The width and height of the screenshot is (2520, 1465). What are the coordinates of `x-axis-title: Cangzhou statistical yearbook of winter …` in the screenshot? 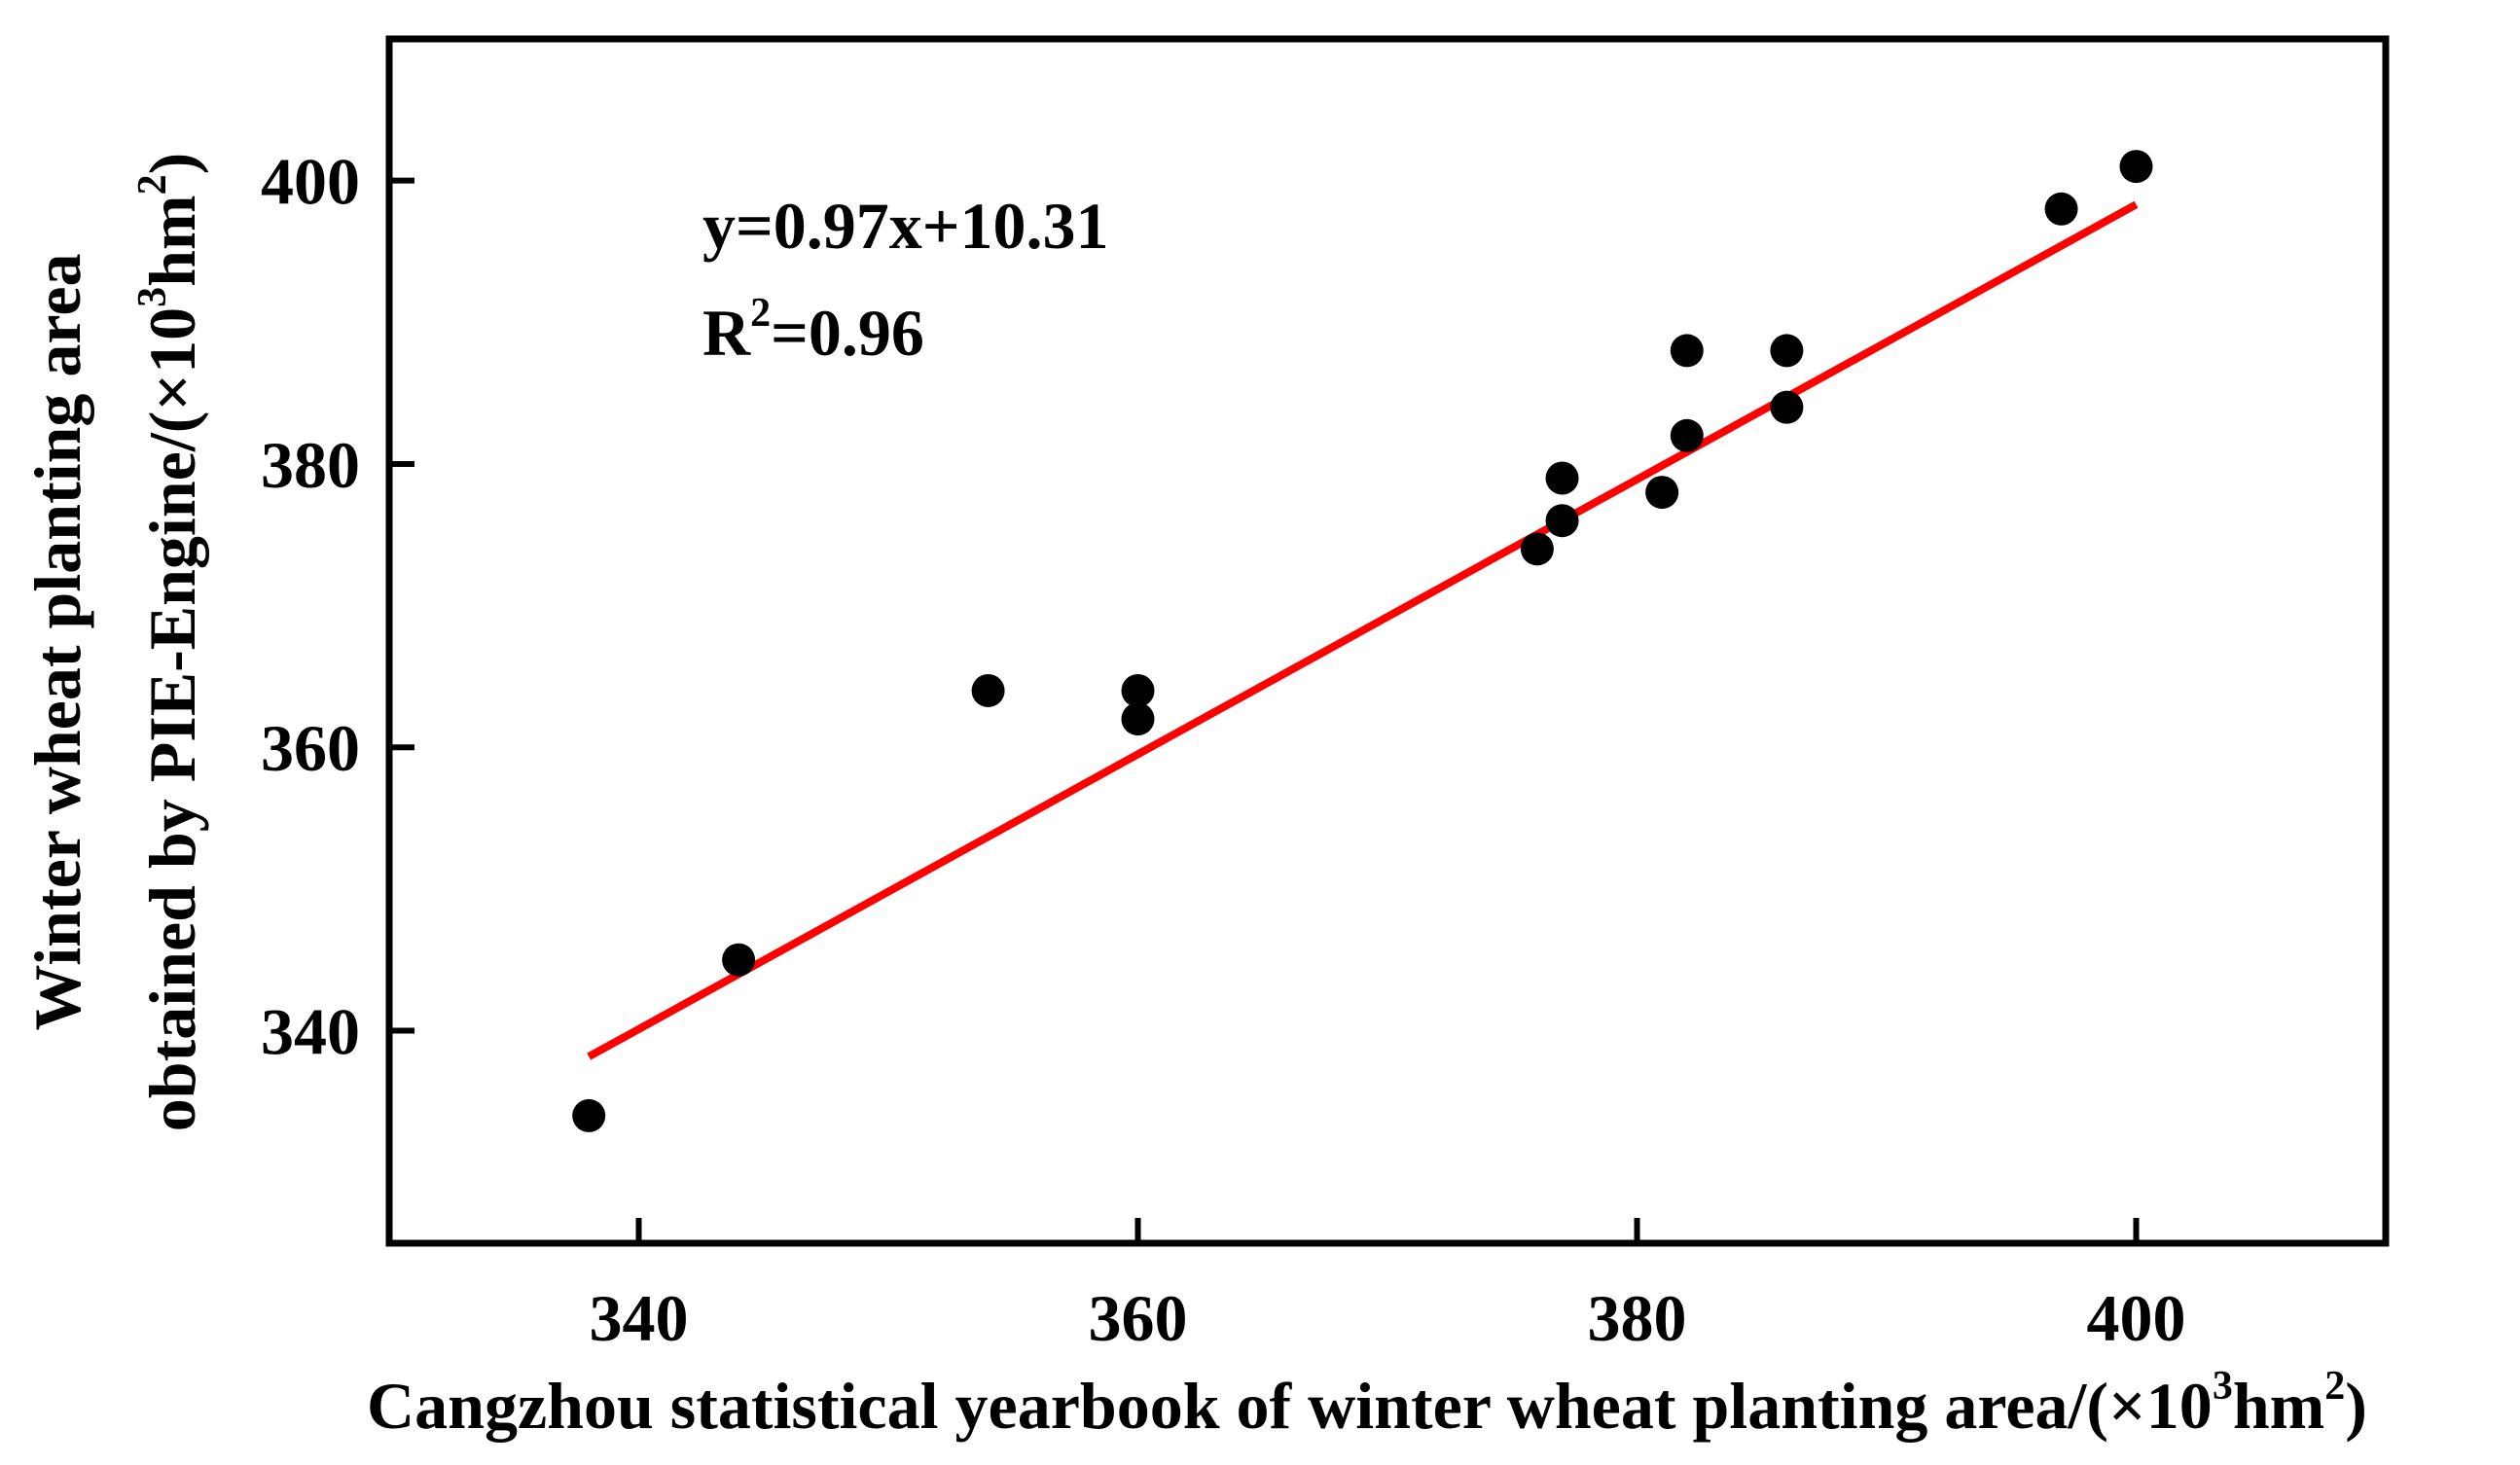 It's located at (1367, 1403).